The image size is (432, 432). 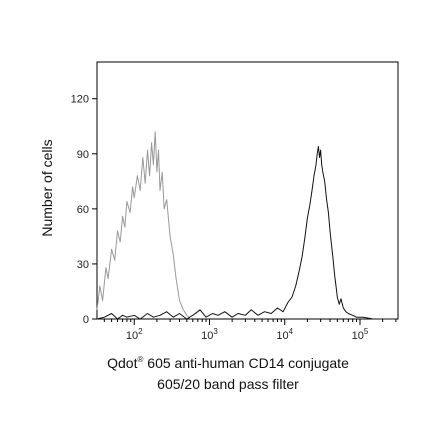 I want to click on y-tick-label: 30, so click(x=83, y=265).